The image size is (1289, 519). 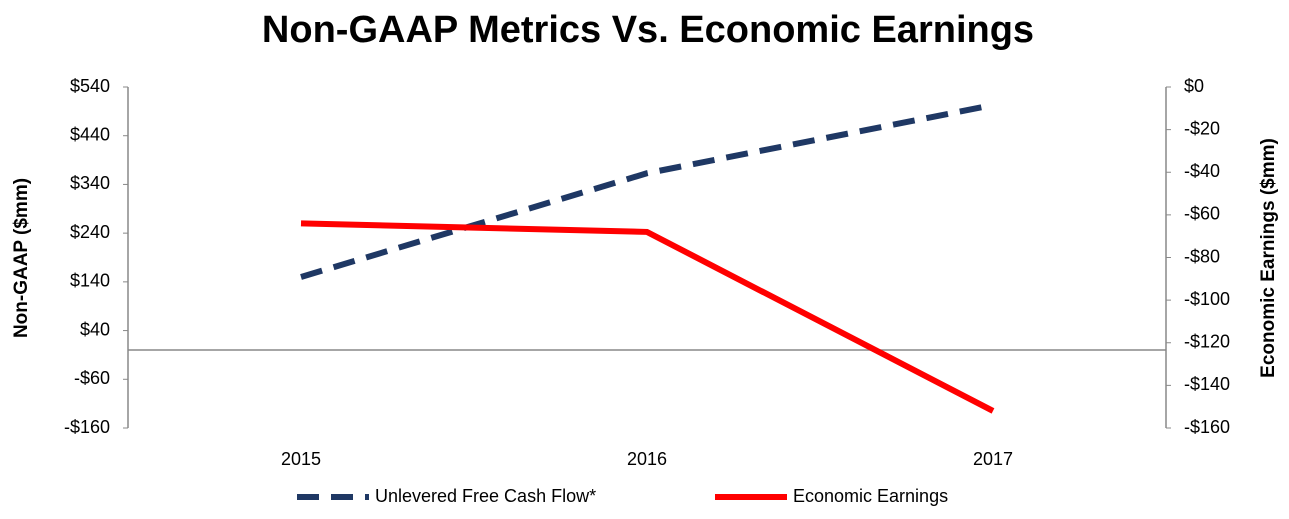 I want to click on y-tick-label: $240, so click(x=90, y=232).